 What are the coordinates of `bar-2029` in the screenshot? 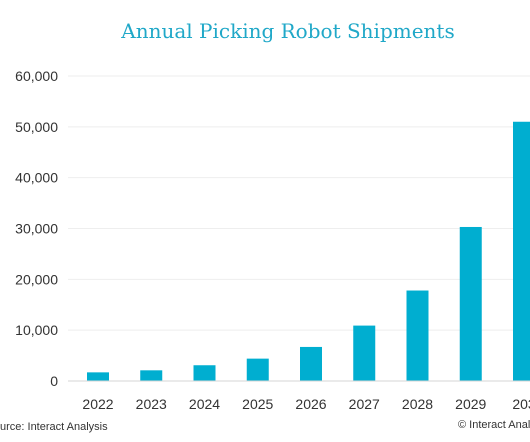 It's located at (470, 303).